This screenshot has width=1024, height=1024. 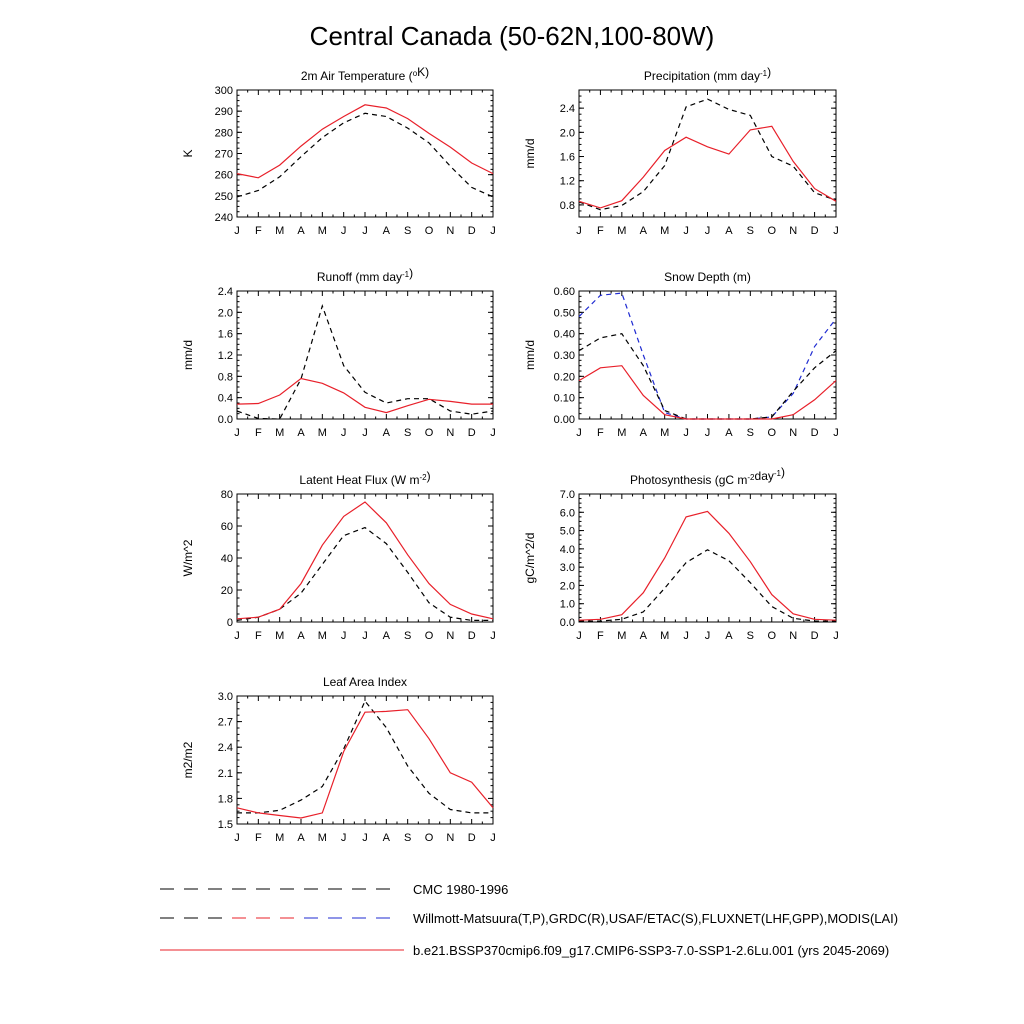 What do you see at coordinates (564, 377) in the screenshot?
I see `y-tick-label: 0.20` at bounding box center [564, 377].